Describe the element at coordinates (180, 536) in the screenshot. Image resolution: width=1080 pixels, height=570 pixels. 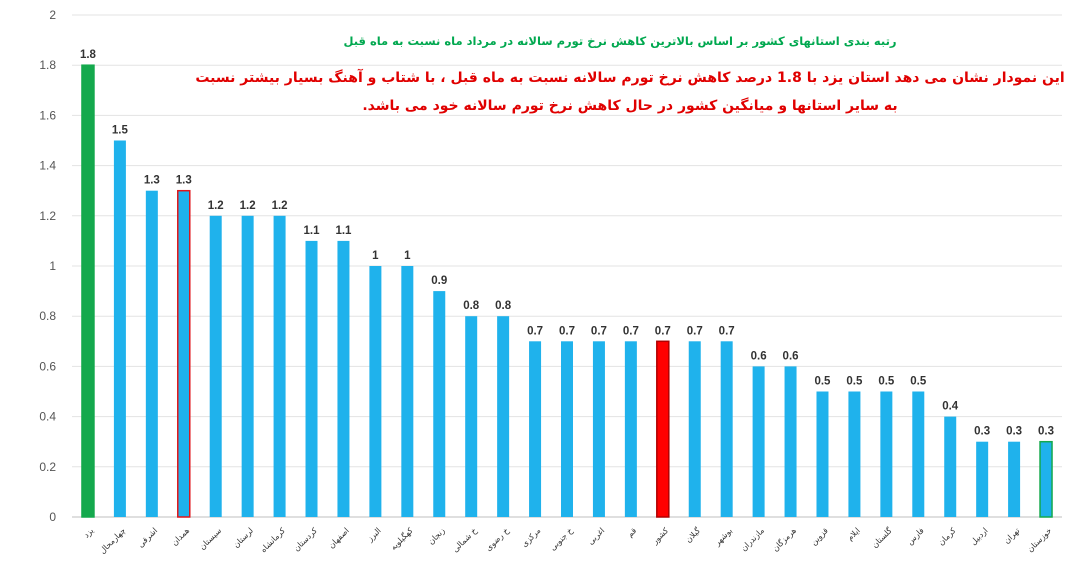
I see `x-tick-label: همدان` at that location.